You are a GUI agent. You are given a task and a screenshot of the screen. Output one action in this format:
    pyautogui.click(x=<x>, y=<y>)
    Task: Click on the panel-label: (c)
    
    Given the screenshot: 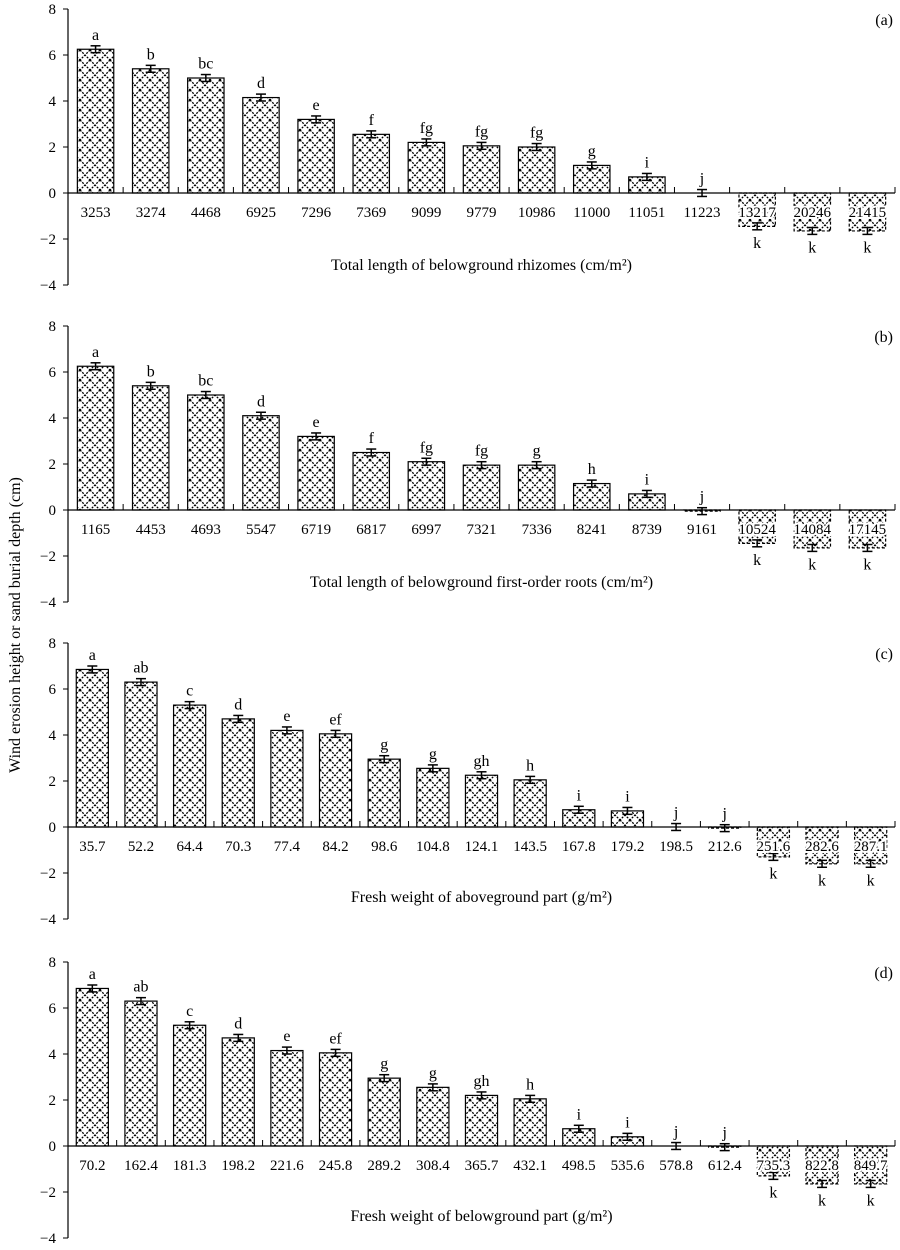 What is the action you would take?
    pyautogui.click(x=884, y=654)
    